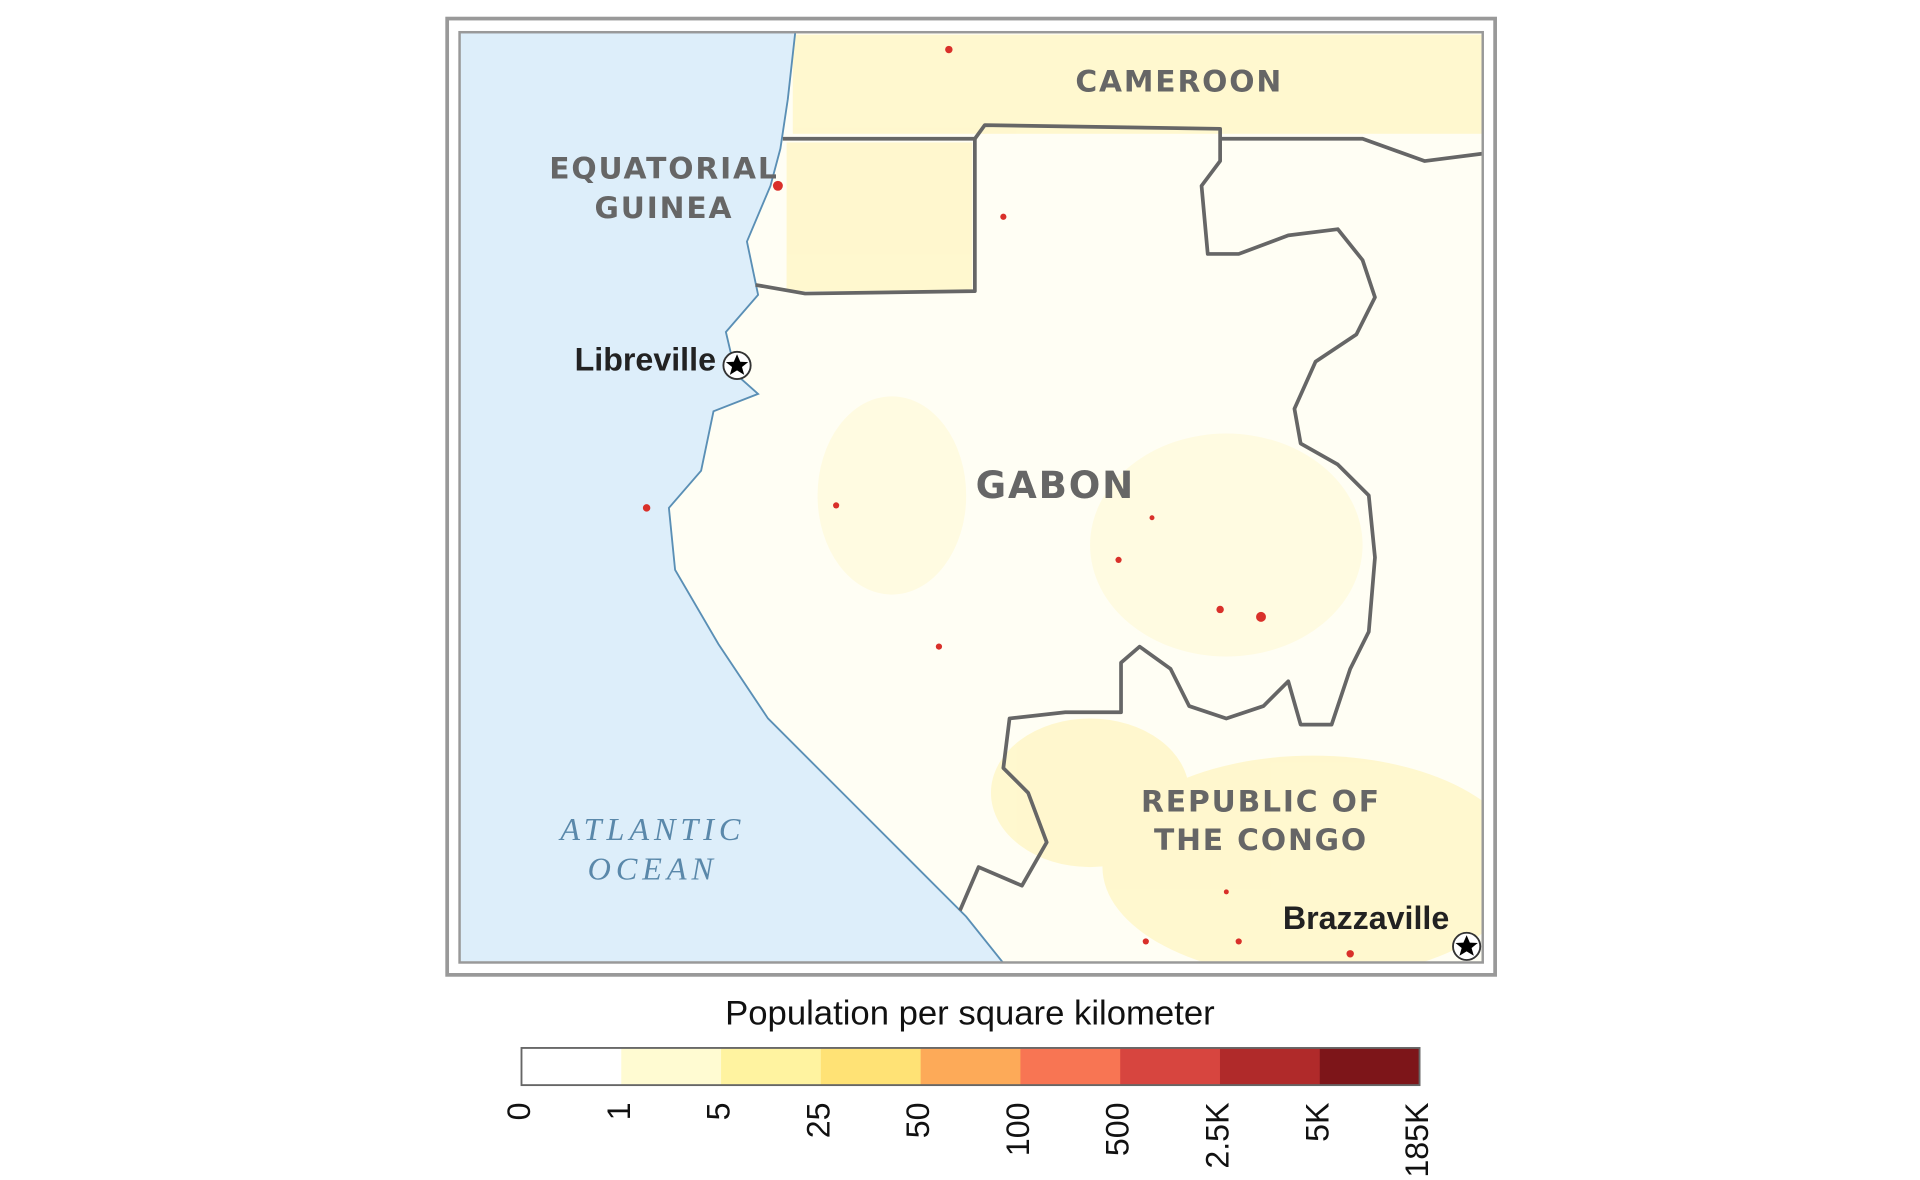  Describe the element at coordinates (619, 1111) in the screenshot. I see `legend-tick-label: 1` at that location.